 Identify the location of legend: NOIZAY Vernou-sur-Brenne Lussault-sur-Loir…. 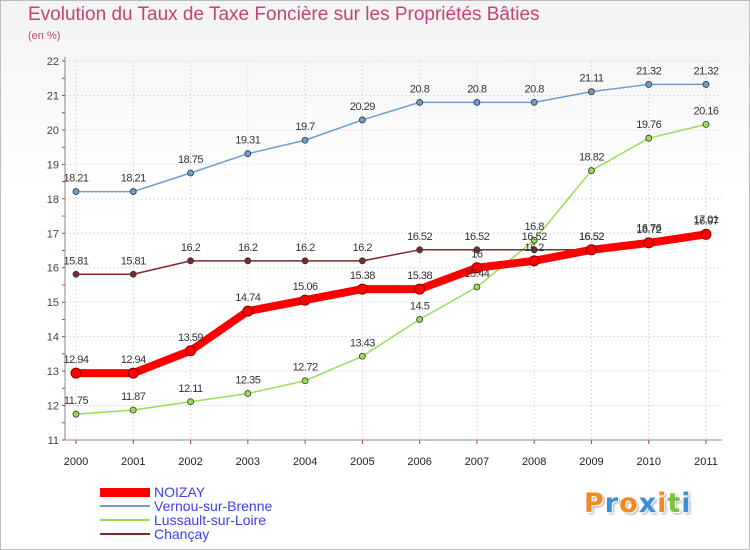
(186, 513).